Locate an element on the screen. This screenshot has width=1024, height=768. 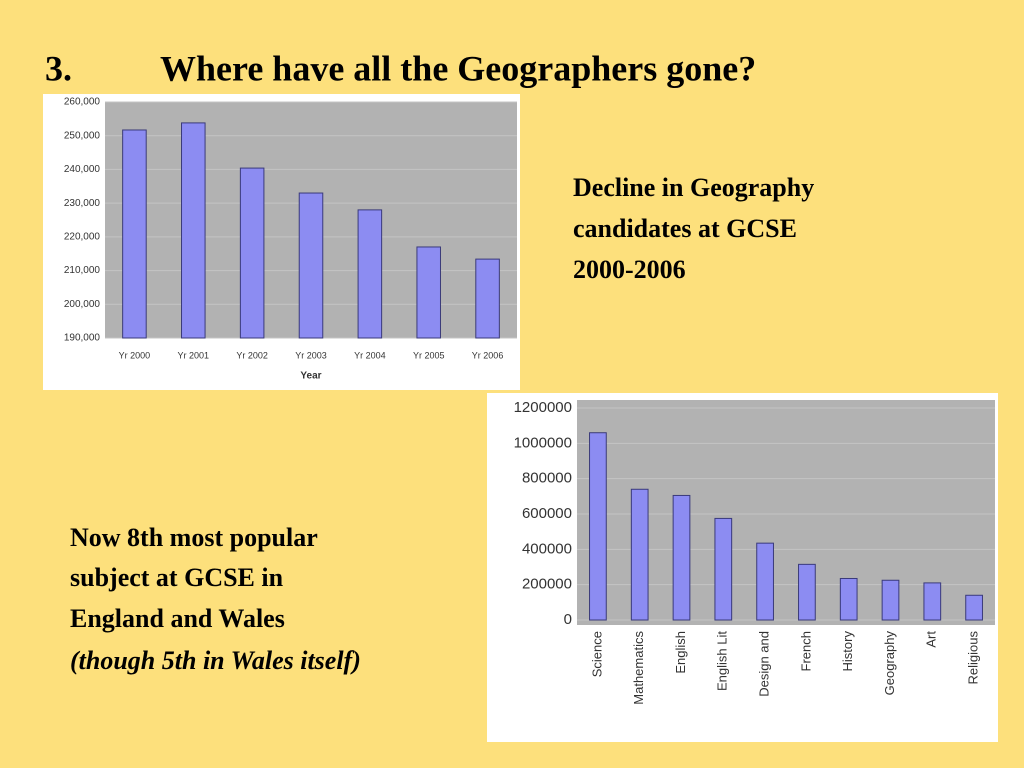
y-tick-label: 200000 is located at coordinates (547, 584).